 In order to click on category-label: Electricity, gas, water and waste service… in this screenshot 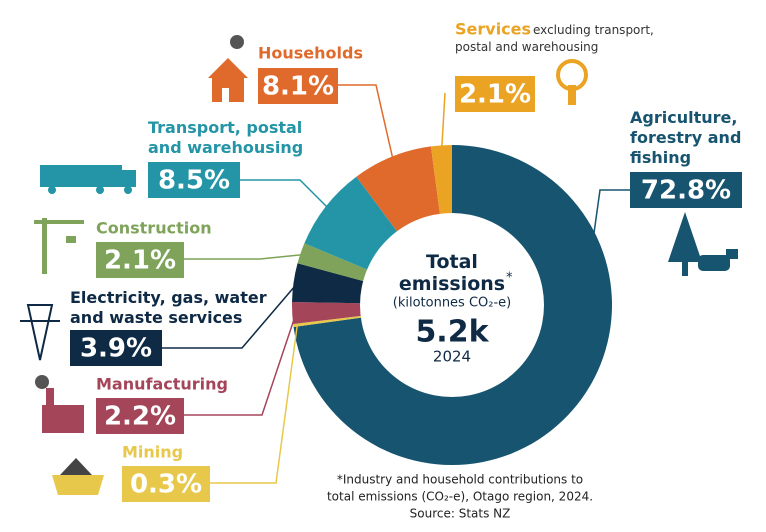, I will do `click(168, 307)`.